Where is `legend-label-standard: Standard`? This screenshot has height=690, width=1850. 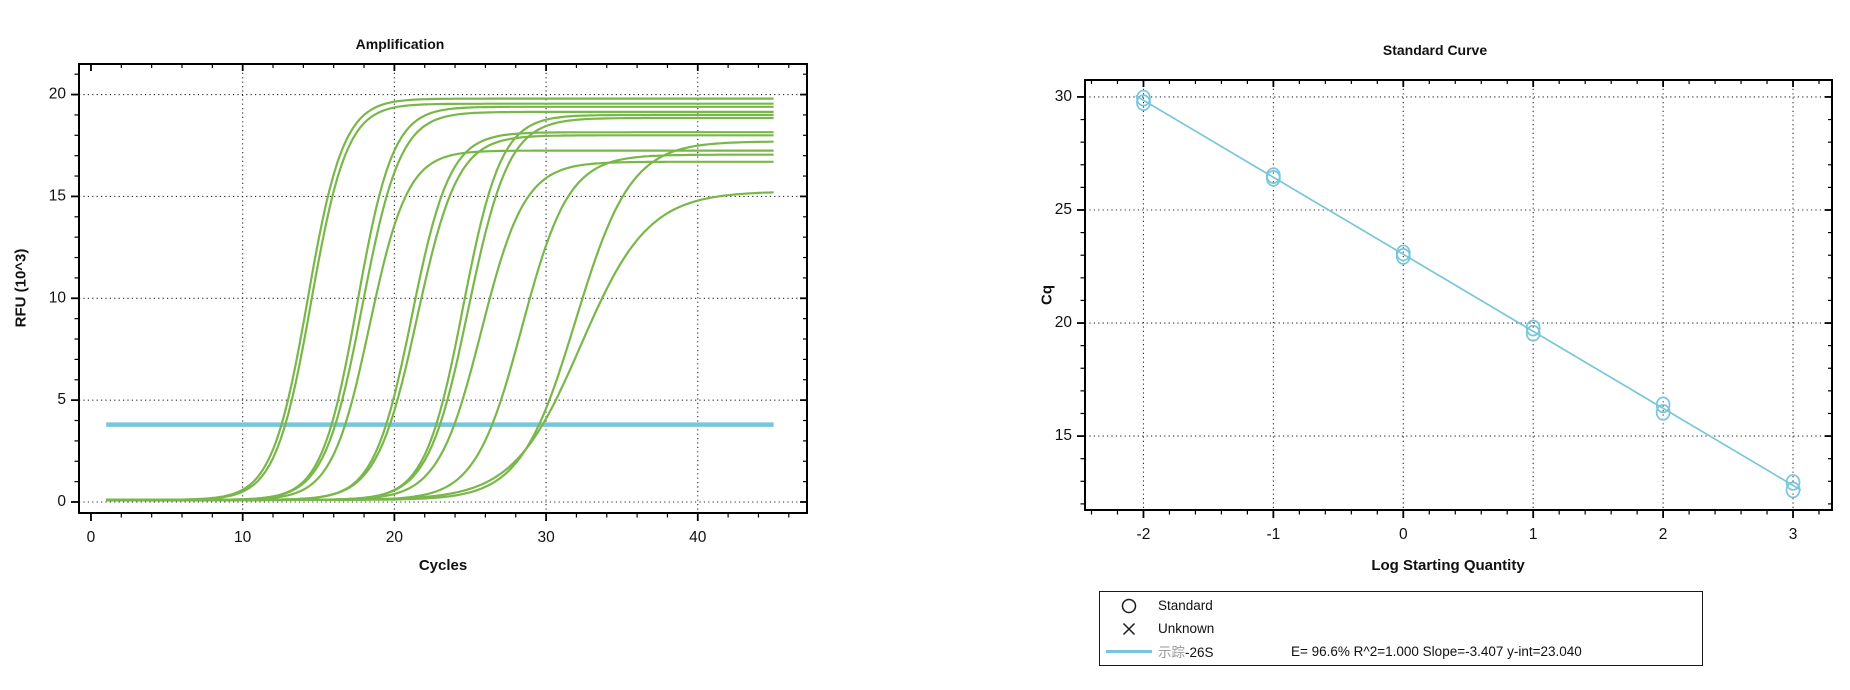 legend-label-standard: Standard is located at coordinates (1185, 606).